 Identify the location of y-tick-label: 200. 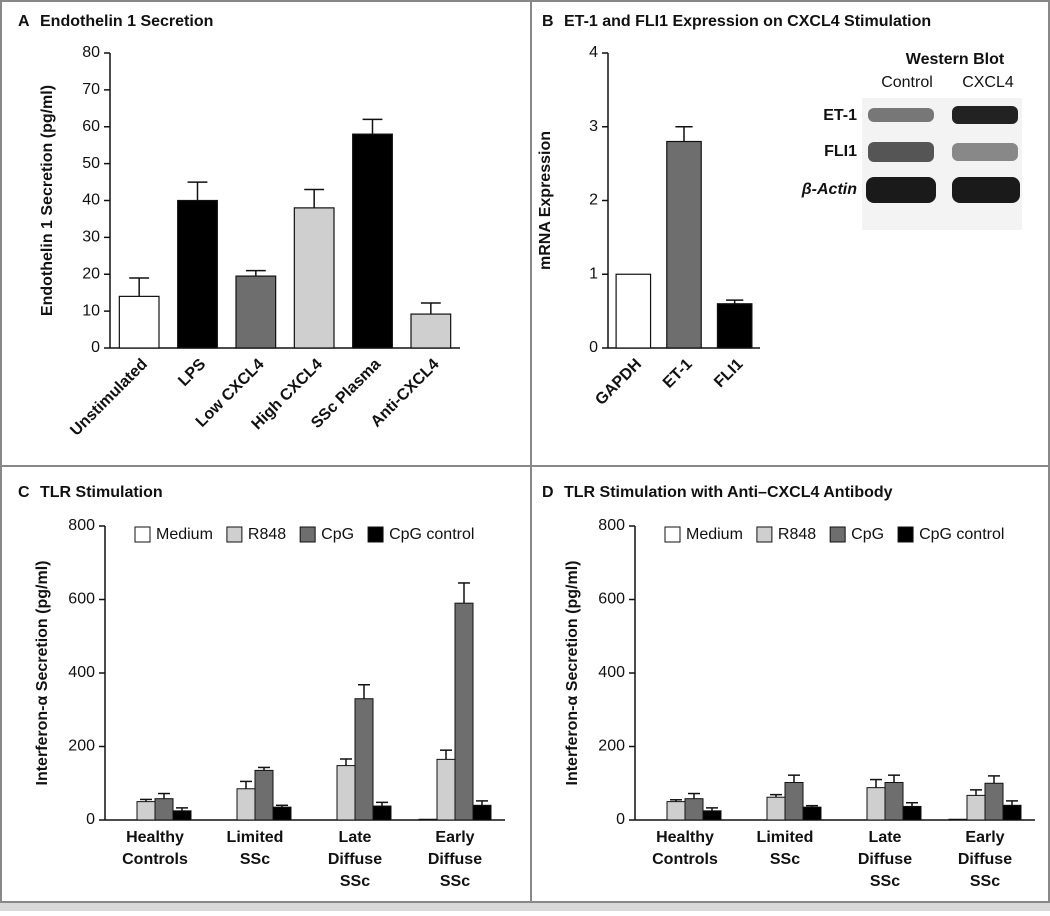
(611, 746).